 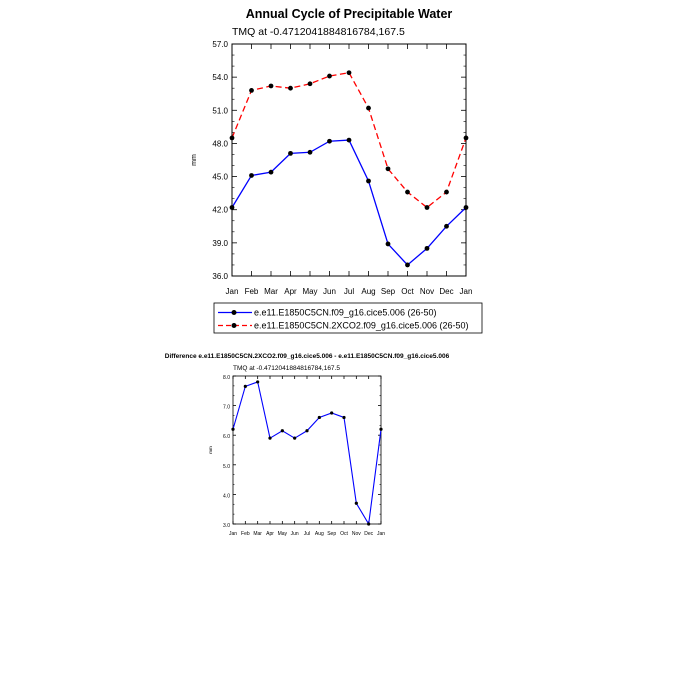 I want to click on difference-series-group, so click(x=307, y=453).